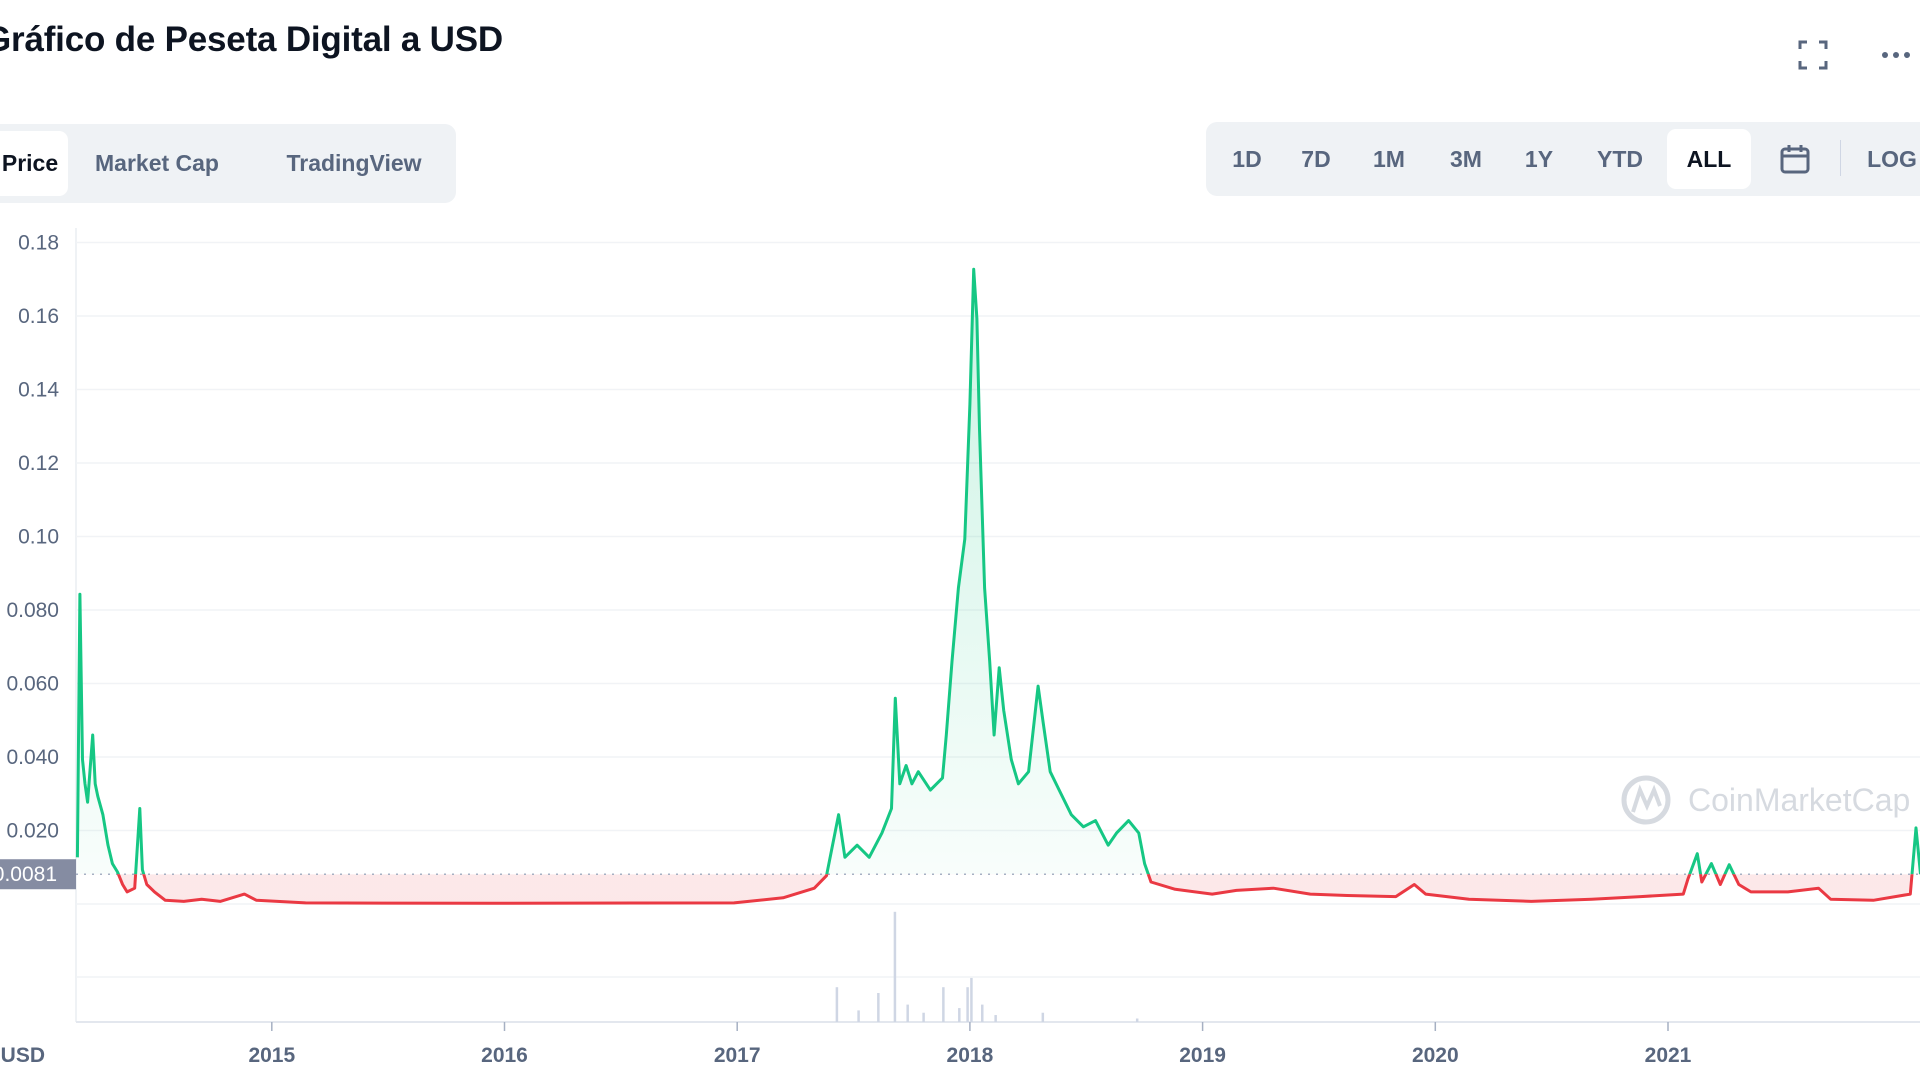  I want to click on time-range-selector, so click(1563, 159).